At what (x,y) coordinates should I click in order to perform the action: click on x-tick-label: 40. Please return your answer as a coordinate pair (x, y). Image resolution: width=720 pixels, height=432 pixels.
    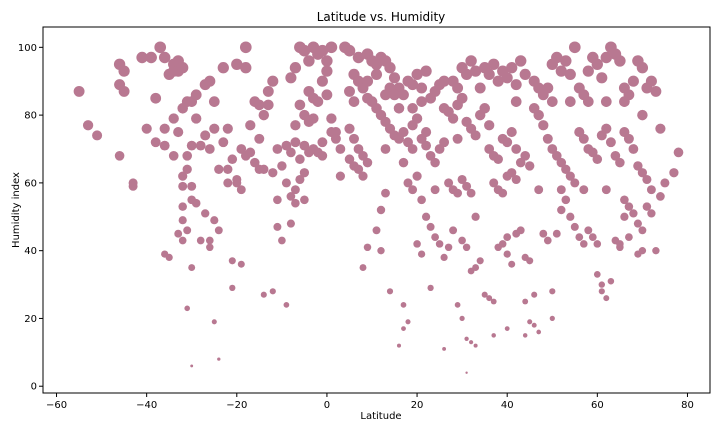
    Looking at the image, I should click on (507, 405).